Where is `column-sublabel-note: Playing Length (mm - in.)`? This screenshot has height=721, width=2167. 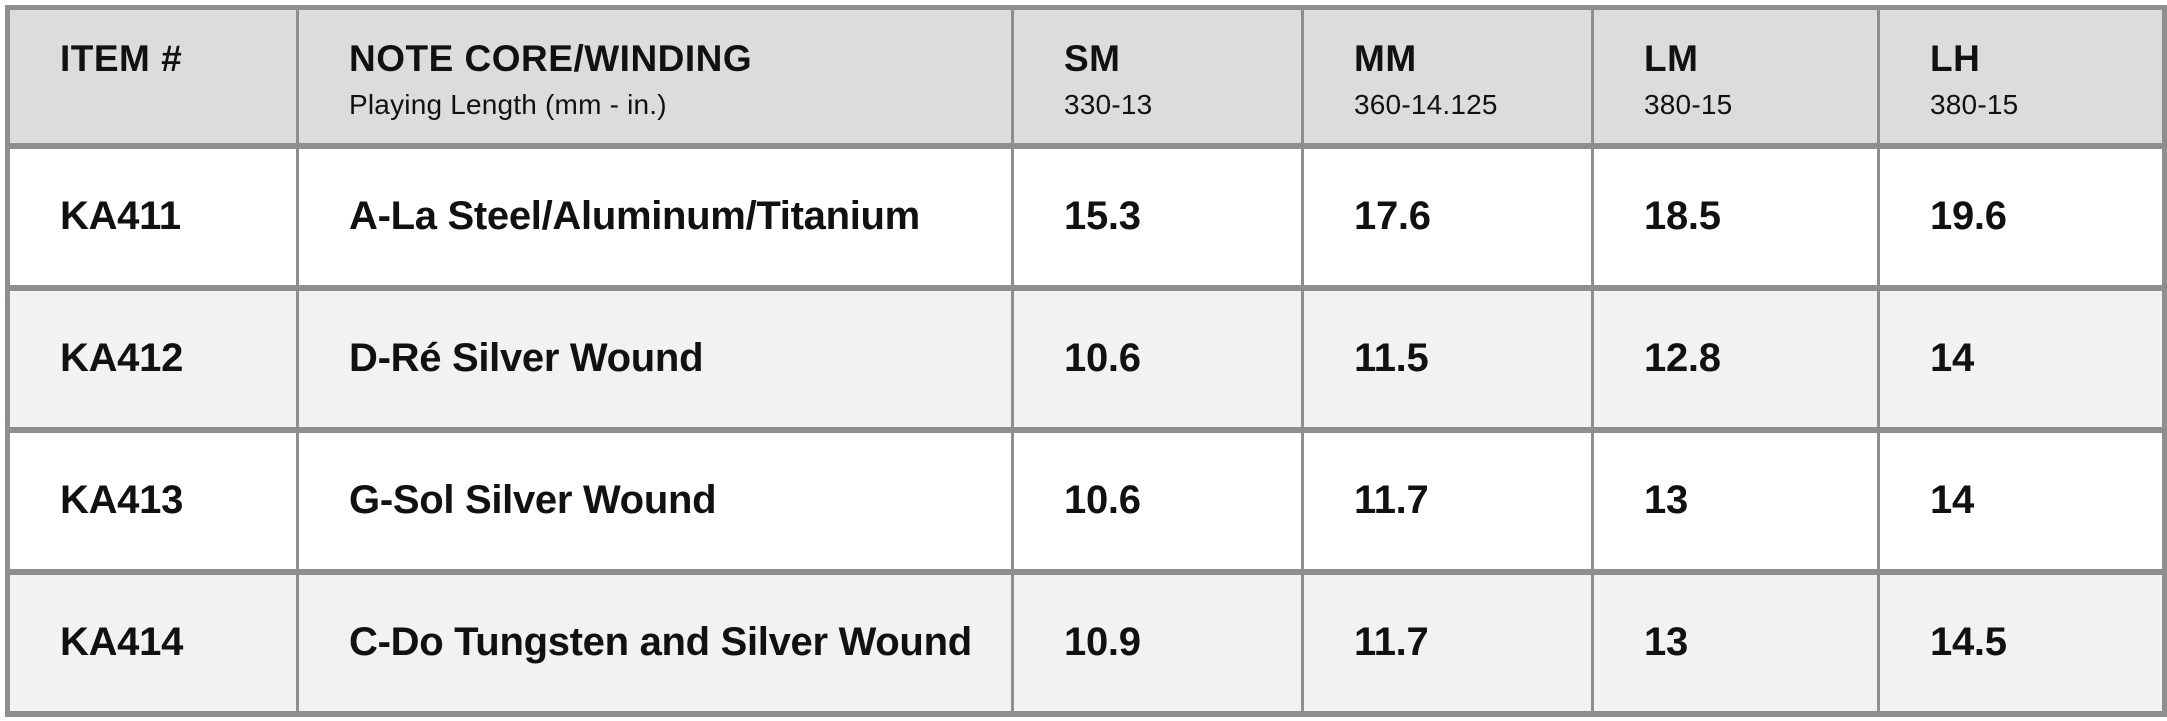
column-sublabel-note: Playing Length (mm - in.) is located at coordinates (508, 104).